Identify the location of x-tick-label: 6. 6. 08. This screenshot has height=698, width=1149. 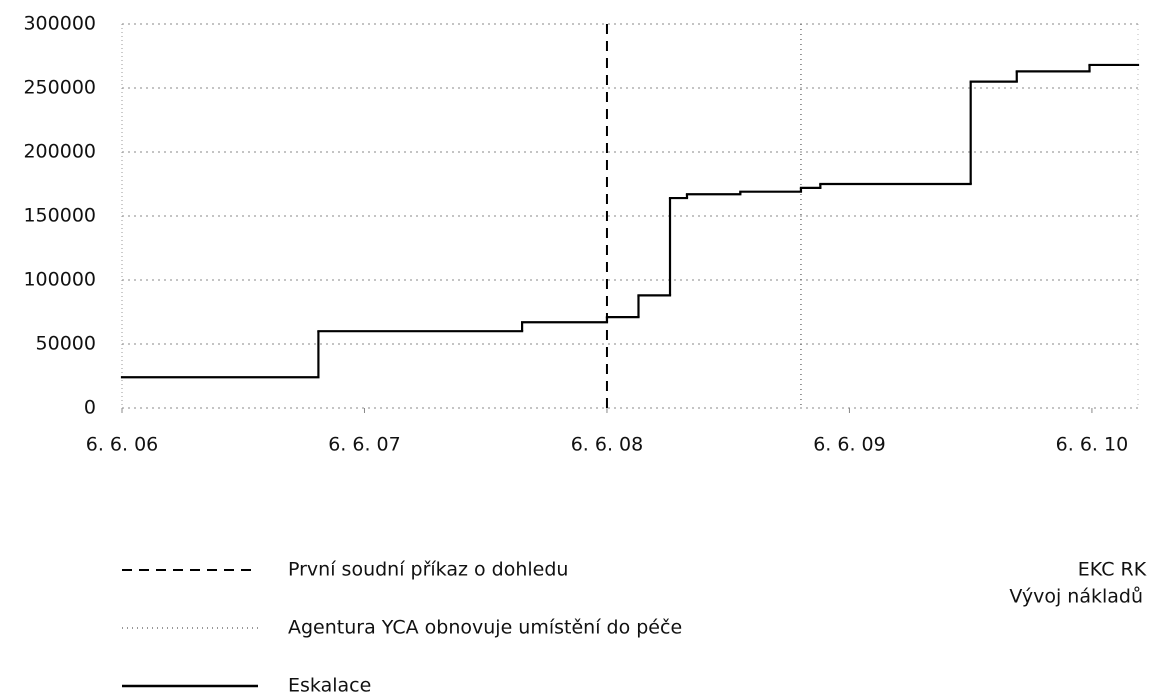
(607, 445).